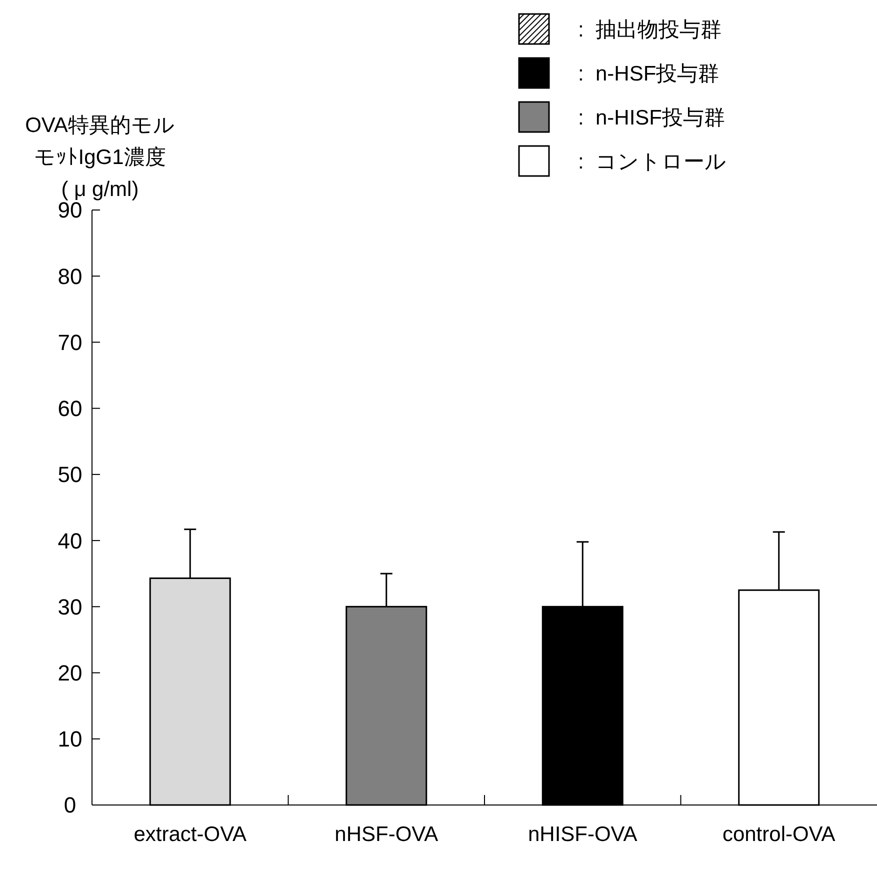  Describe the element at coordinates (70, 673) in the screenshot. I see `y-tick-label: 20` at that location.